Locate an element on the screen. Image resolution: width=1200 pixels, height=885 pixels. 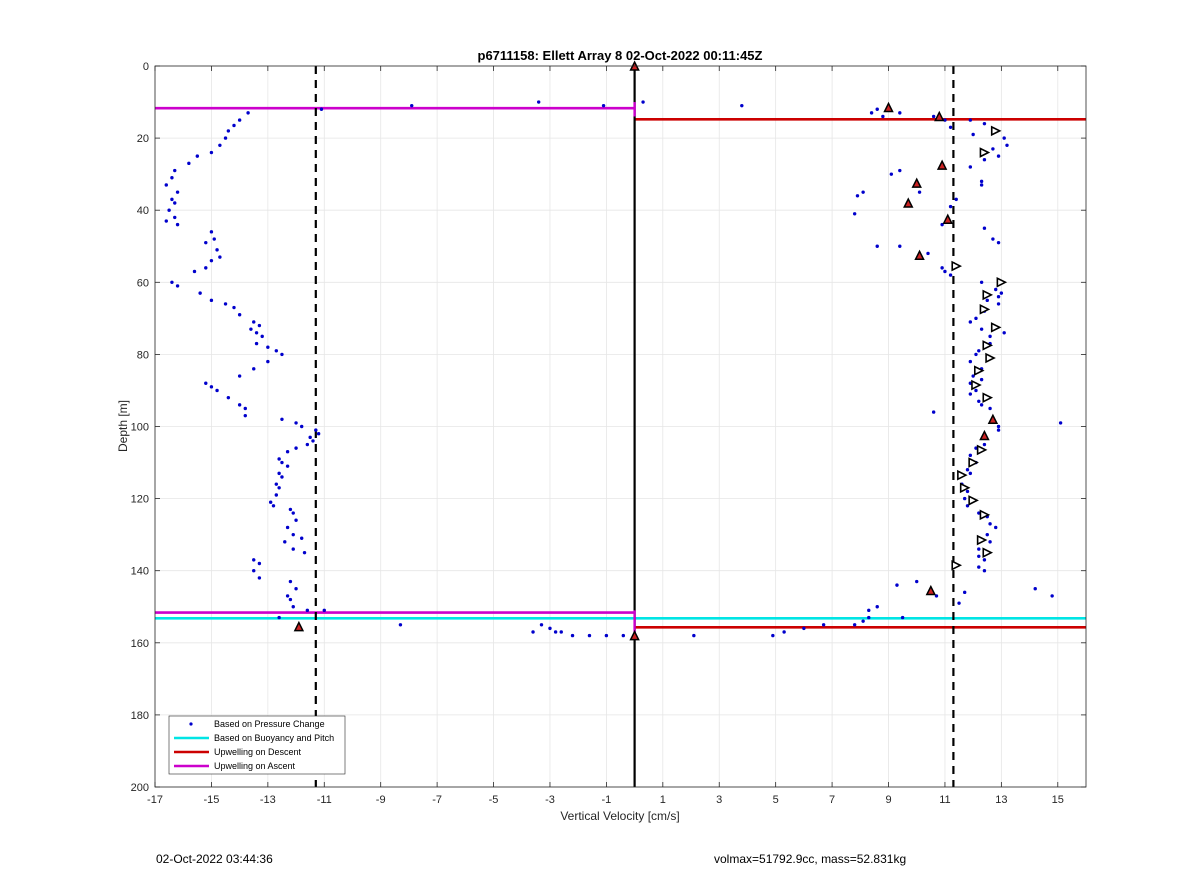
x-tick-label: 1 is located at coordinates (663, 800).